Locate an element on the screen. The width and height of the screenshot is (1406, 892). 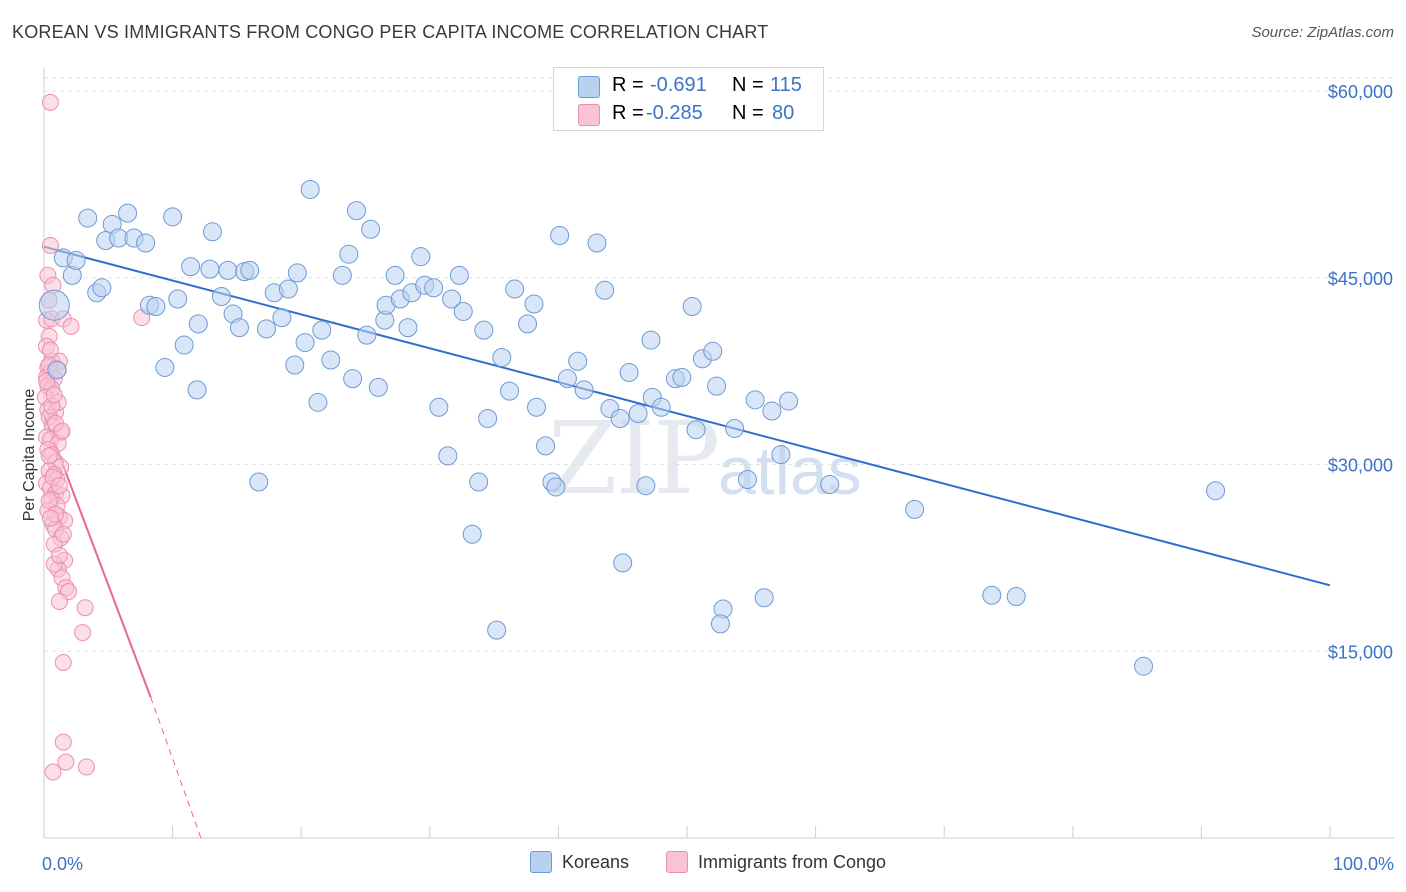
legend-n-label-congo: N = is located at coordinates (748, 113).